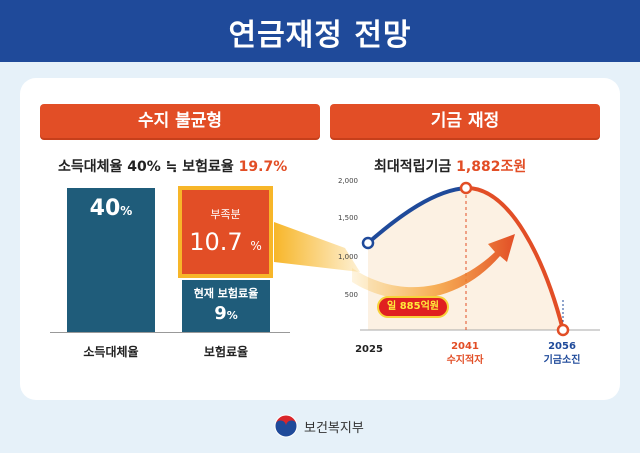 The width and height of the screenshot is (640, 453). Describe the element at coordinates (466, 188) in the screenshot. I see `peak-point-2041` at that location.